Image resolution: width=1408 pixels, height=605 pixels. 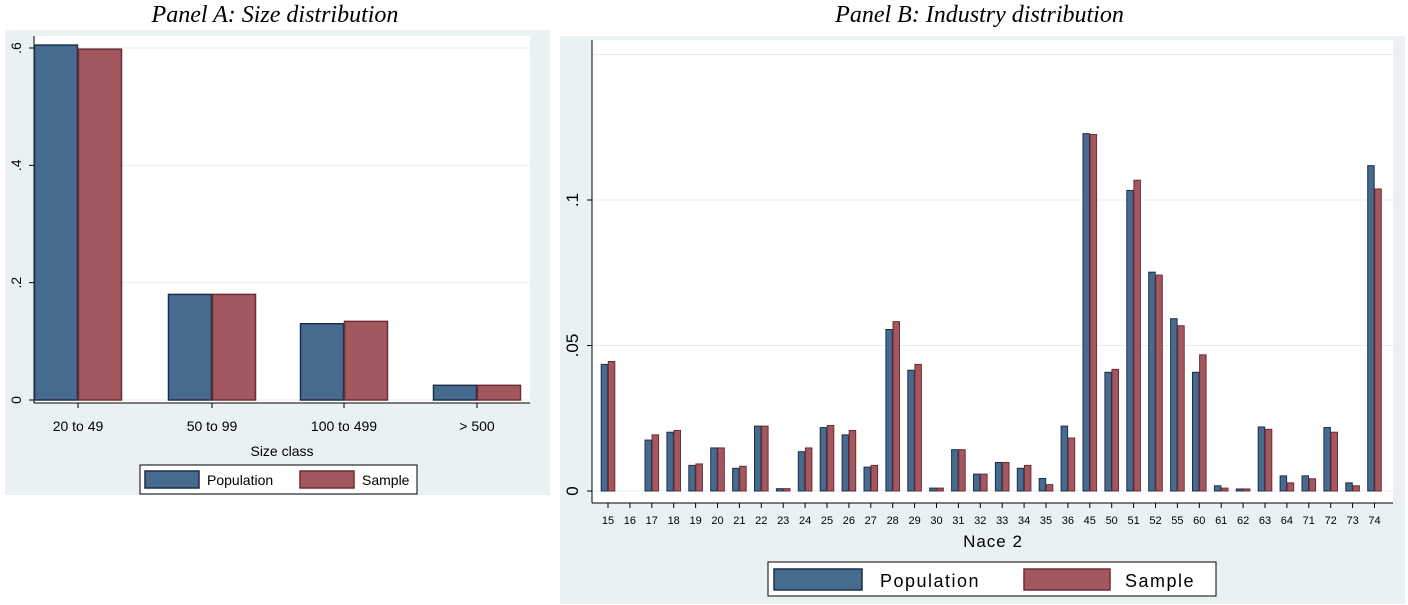 What do you see at coordinates (871, 521) in the screenshot?
I see `panel-b-x-tick-label: 27` at bounding box center [871, 521].